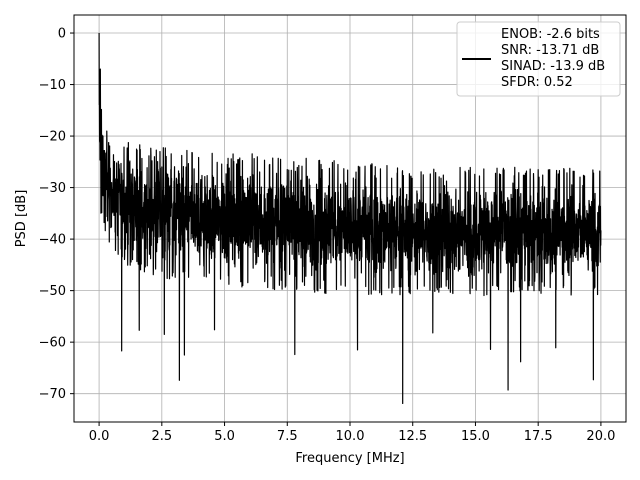  What do you see at coordinates (537, 82) in the screenshot?
I see `legend-sfdr: SFDR: 0.52` at bounding box center [537, 82].